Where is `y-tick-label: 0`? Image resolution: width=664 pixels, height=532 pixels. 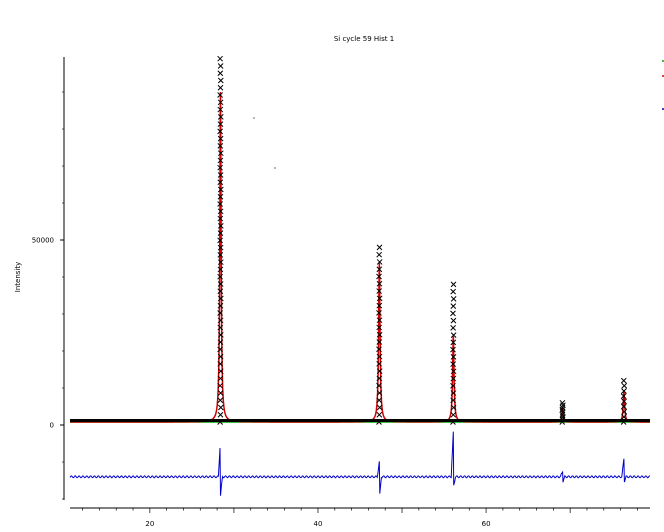
y-tick-label: 0 is located at coordinates (52, 426).